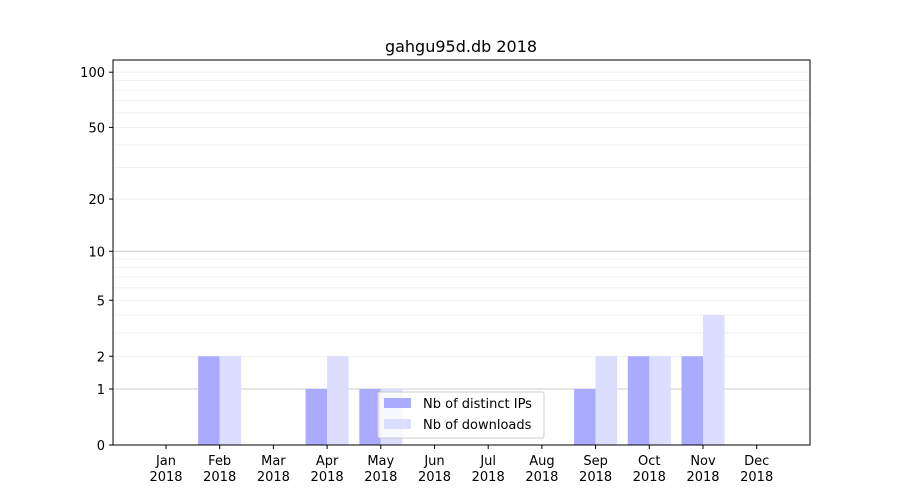 Image resolution: width=900 pixels, height=504 pixels. I want to click on y-tick-label: 50, so click(96, 128).